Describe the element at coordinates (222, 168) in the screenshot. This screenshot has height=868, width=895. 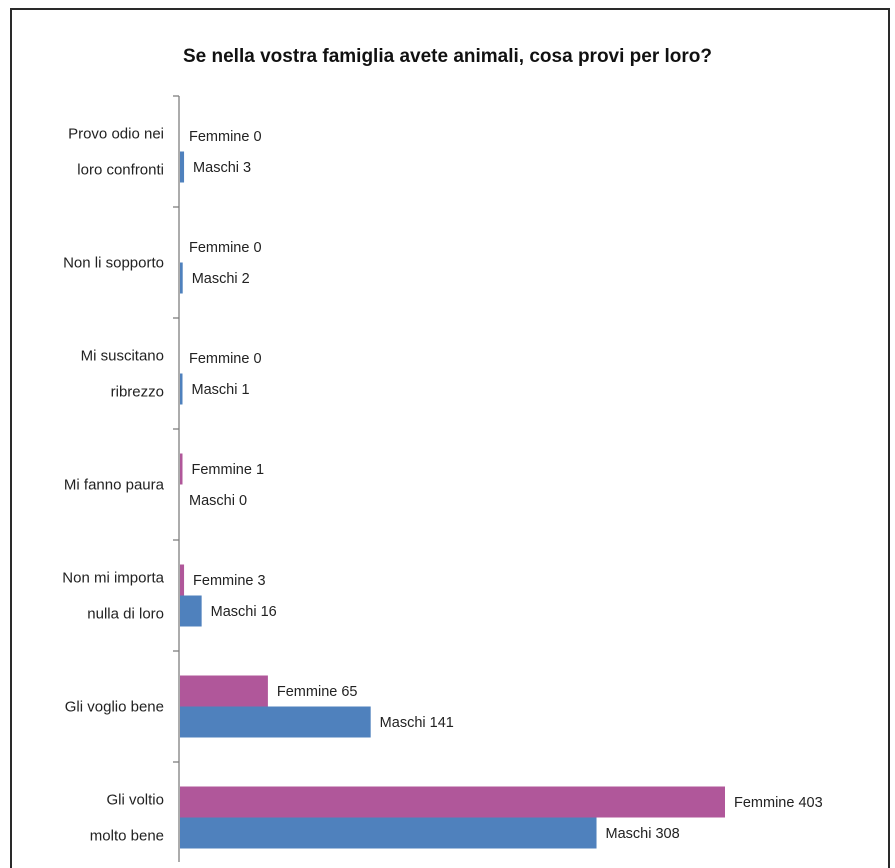
I see `data-label-maschi: Maschi 3` at that location.